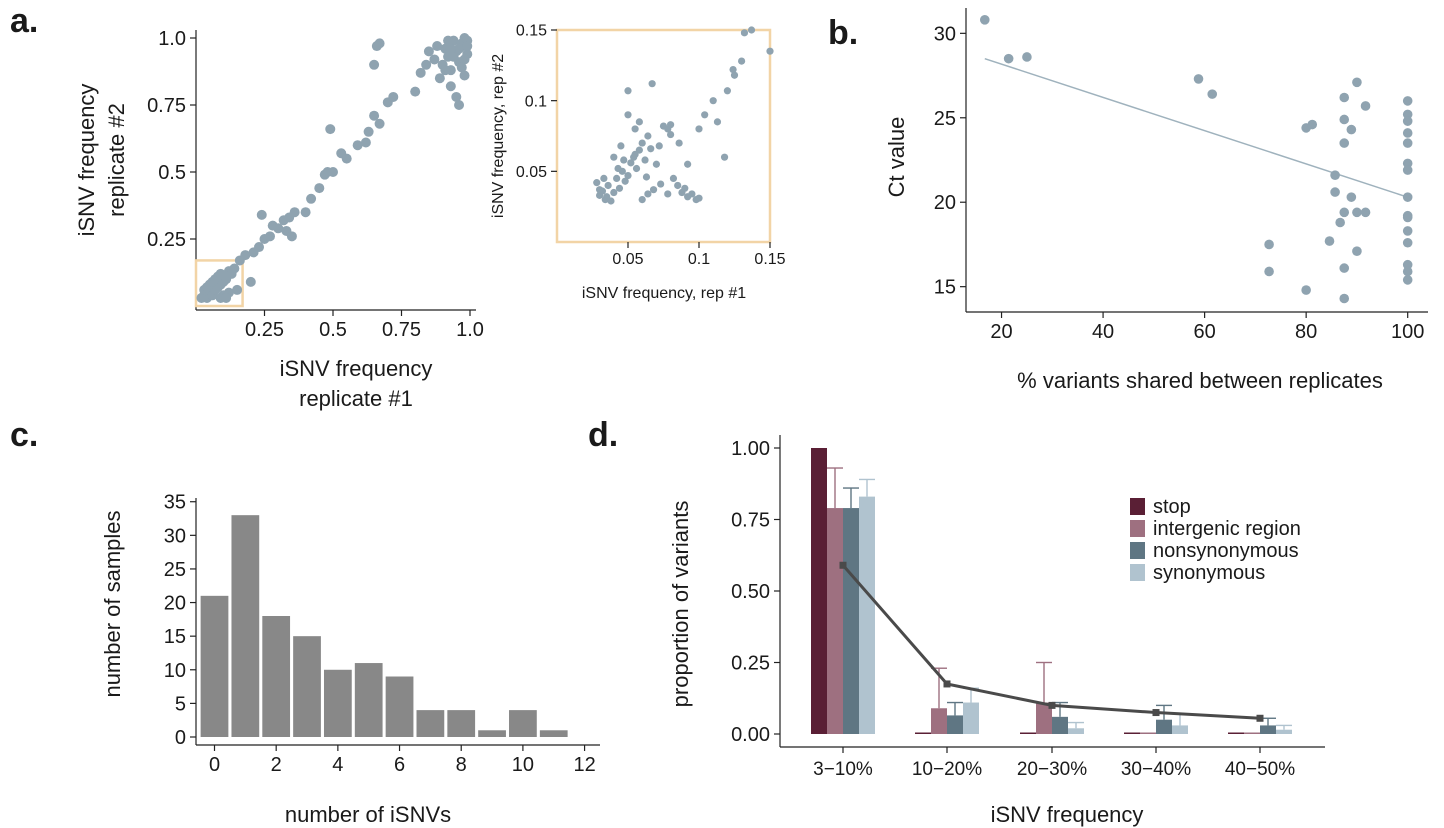 This screenshot has width=1444, height=828. What do you see at coordinates (750, 735) in the screenshot?
I see `chart-d-ytick-label: 0.00` at bounding box center [750, 735].